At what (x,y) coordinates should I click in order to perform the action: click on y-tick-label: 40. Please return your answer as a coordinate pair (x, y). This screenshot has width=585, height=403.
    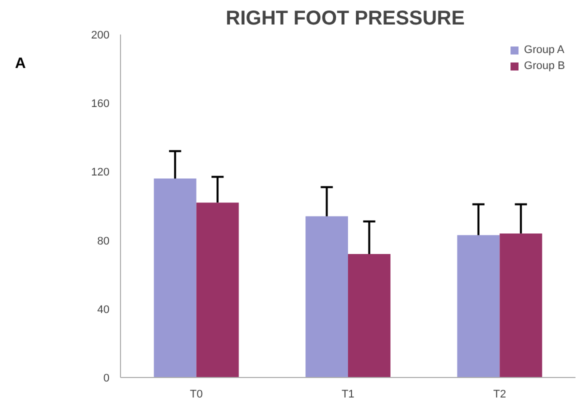
    Looking at the image, I should click on (103, 310).